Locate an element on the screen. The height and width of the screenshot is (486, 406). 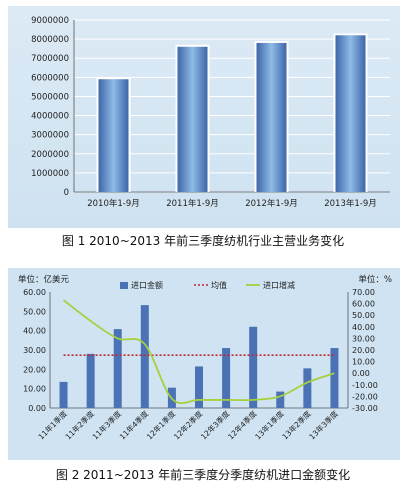
legend: 进口金额 均值 进口增减 is located at coordinates (207, 285).